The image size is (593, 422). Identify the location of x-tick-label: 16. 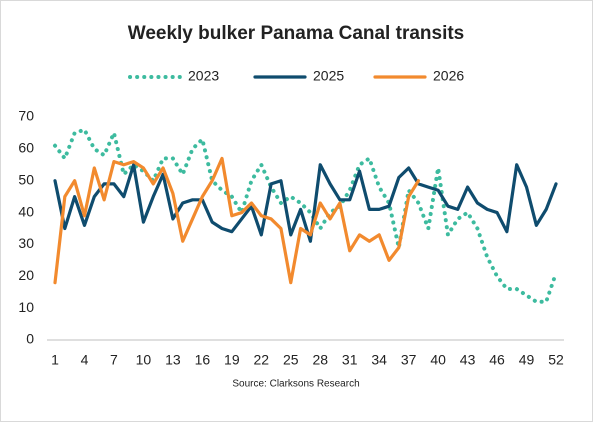
(203, 360).